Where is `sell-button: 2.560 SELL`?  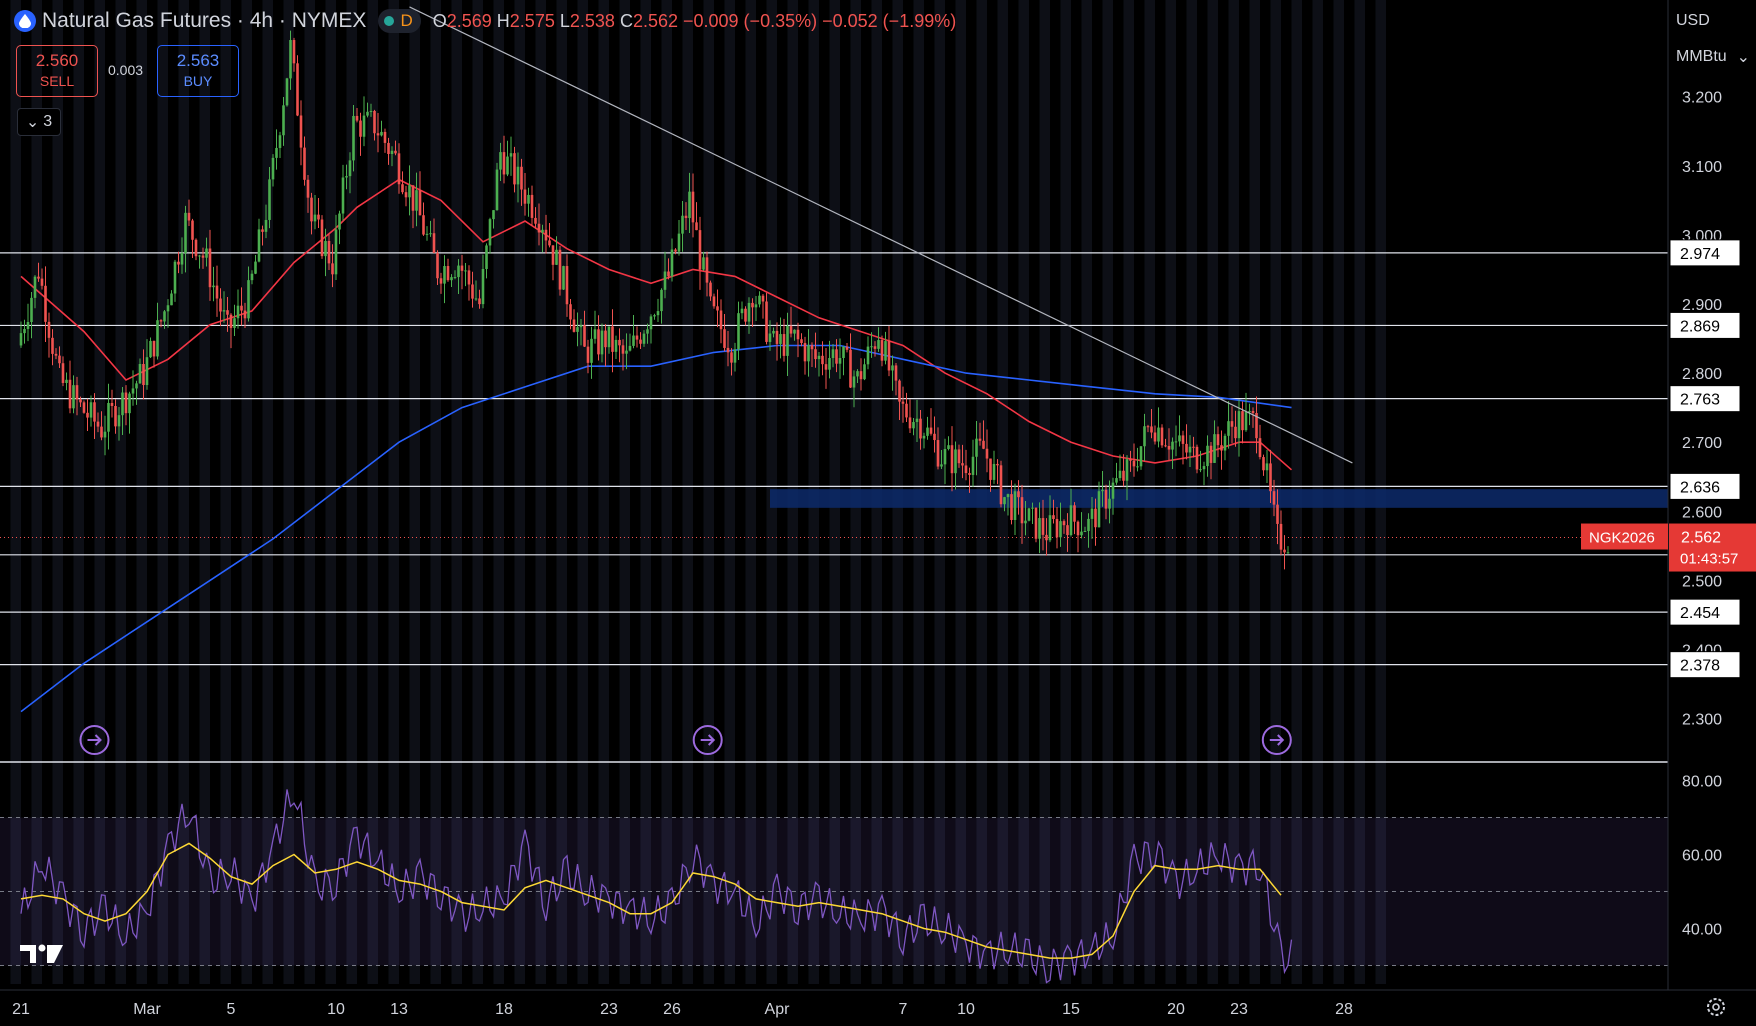 sell-button: 2.560 SELL is located at coordinates (57, 71).